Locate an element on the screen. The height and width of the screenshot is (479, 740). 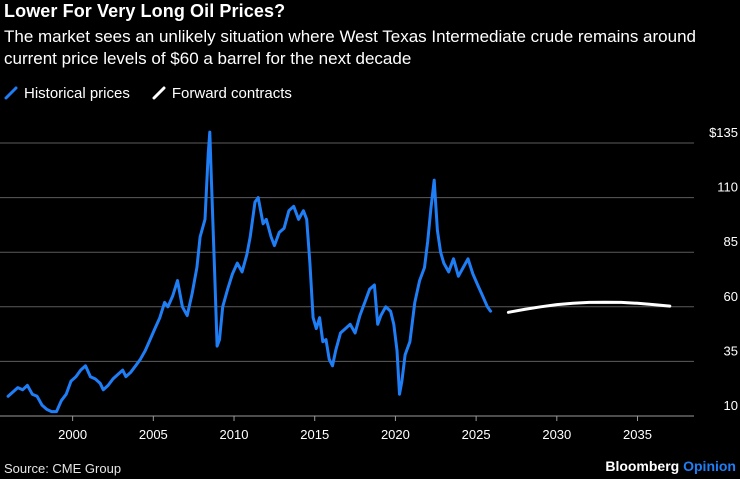
x-tick-label-2035: 2035 is located at coordinates (637, 434).